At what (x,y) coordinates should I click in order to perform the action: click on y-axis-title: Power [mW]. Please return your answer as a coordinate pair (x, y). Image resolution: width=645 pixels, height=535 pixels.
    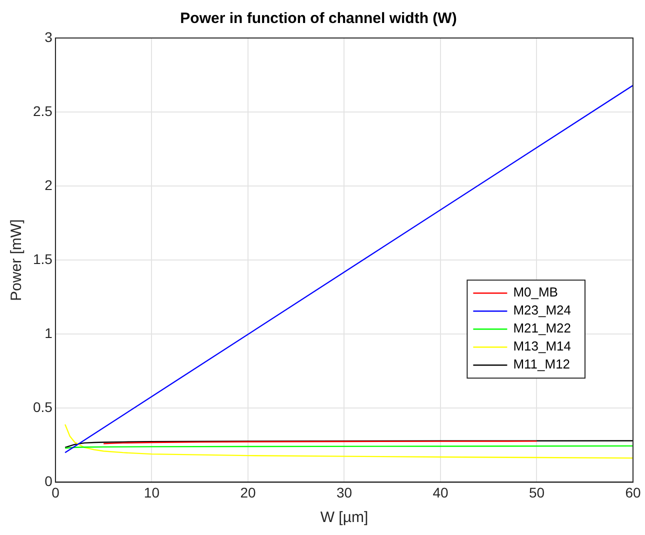
    Looking at the image, I should click on (17, 260).